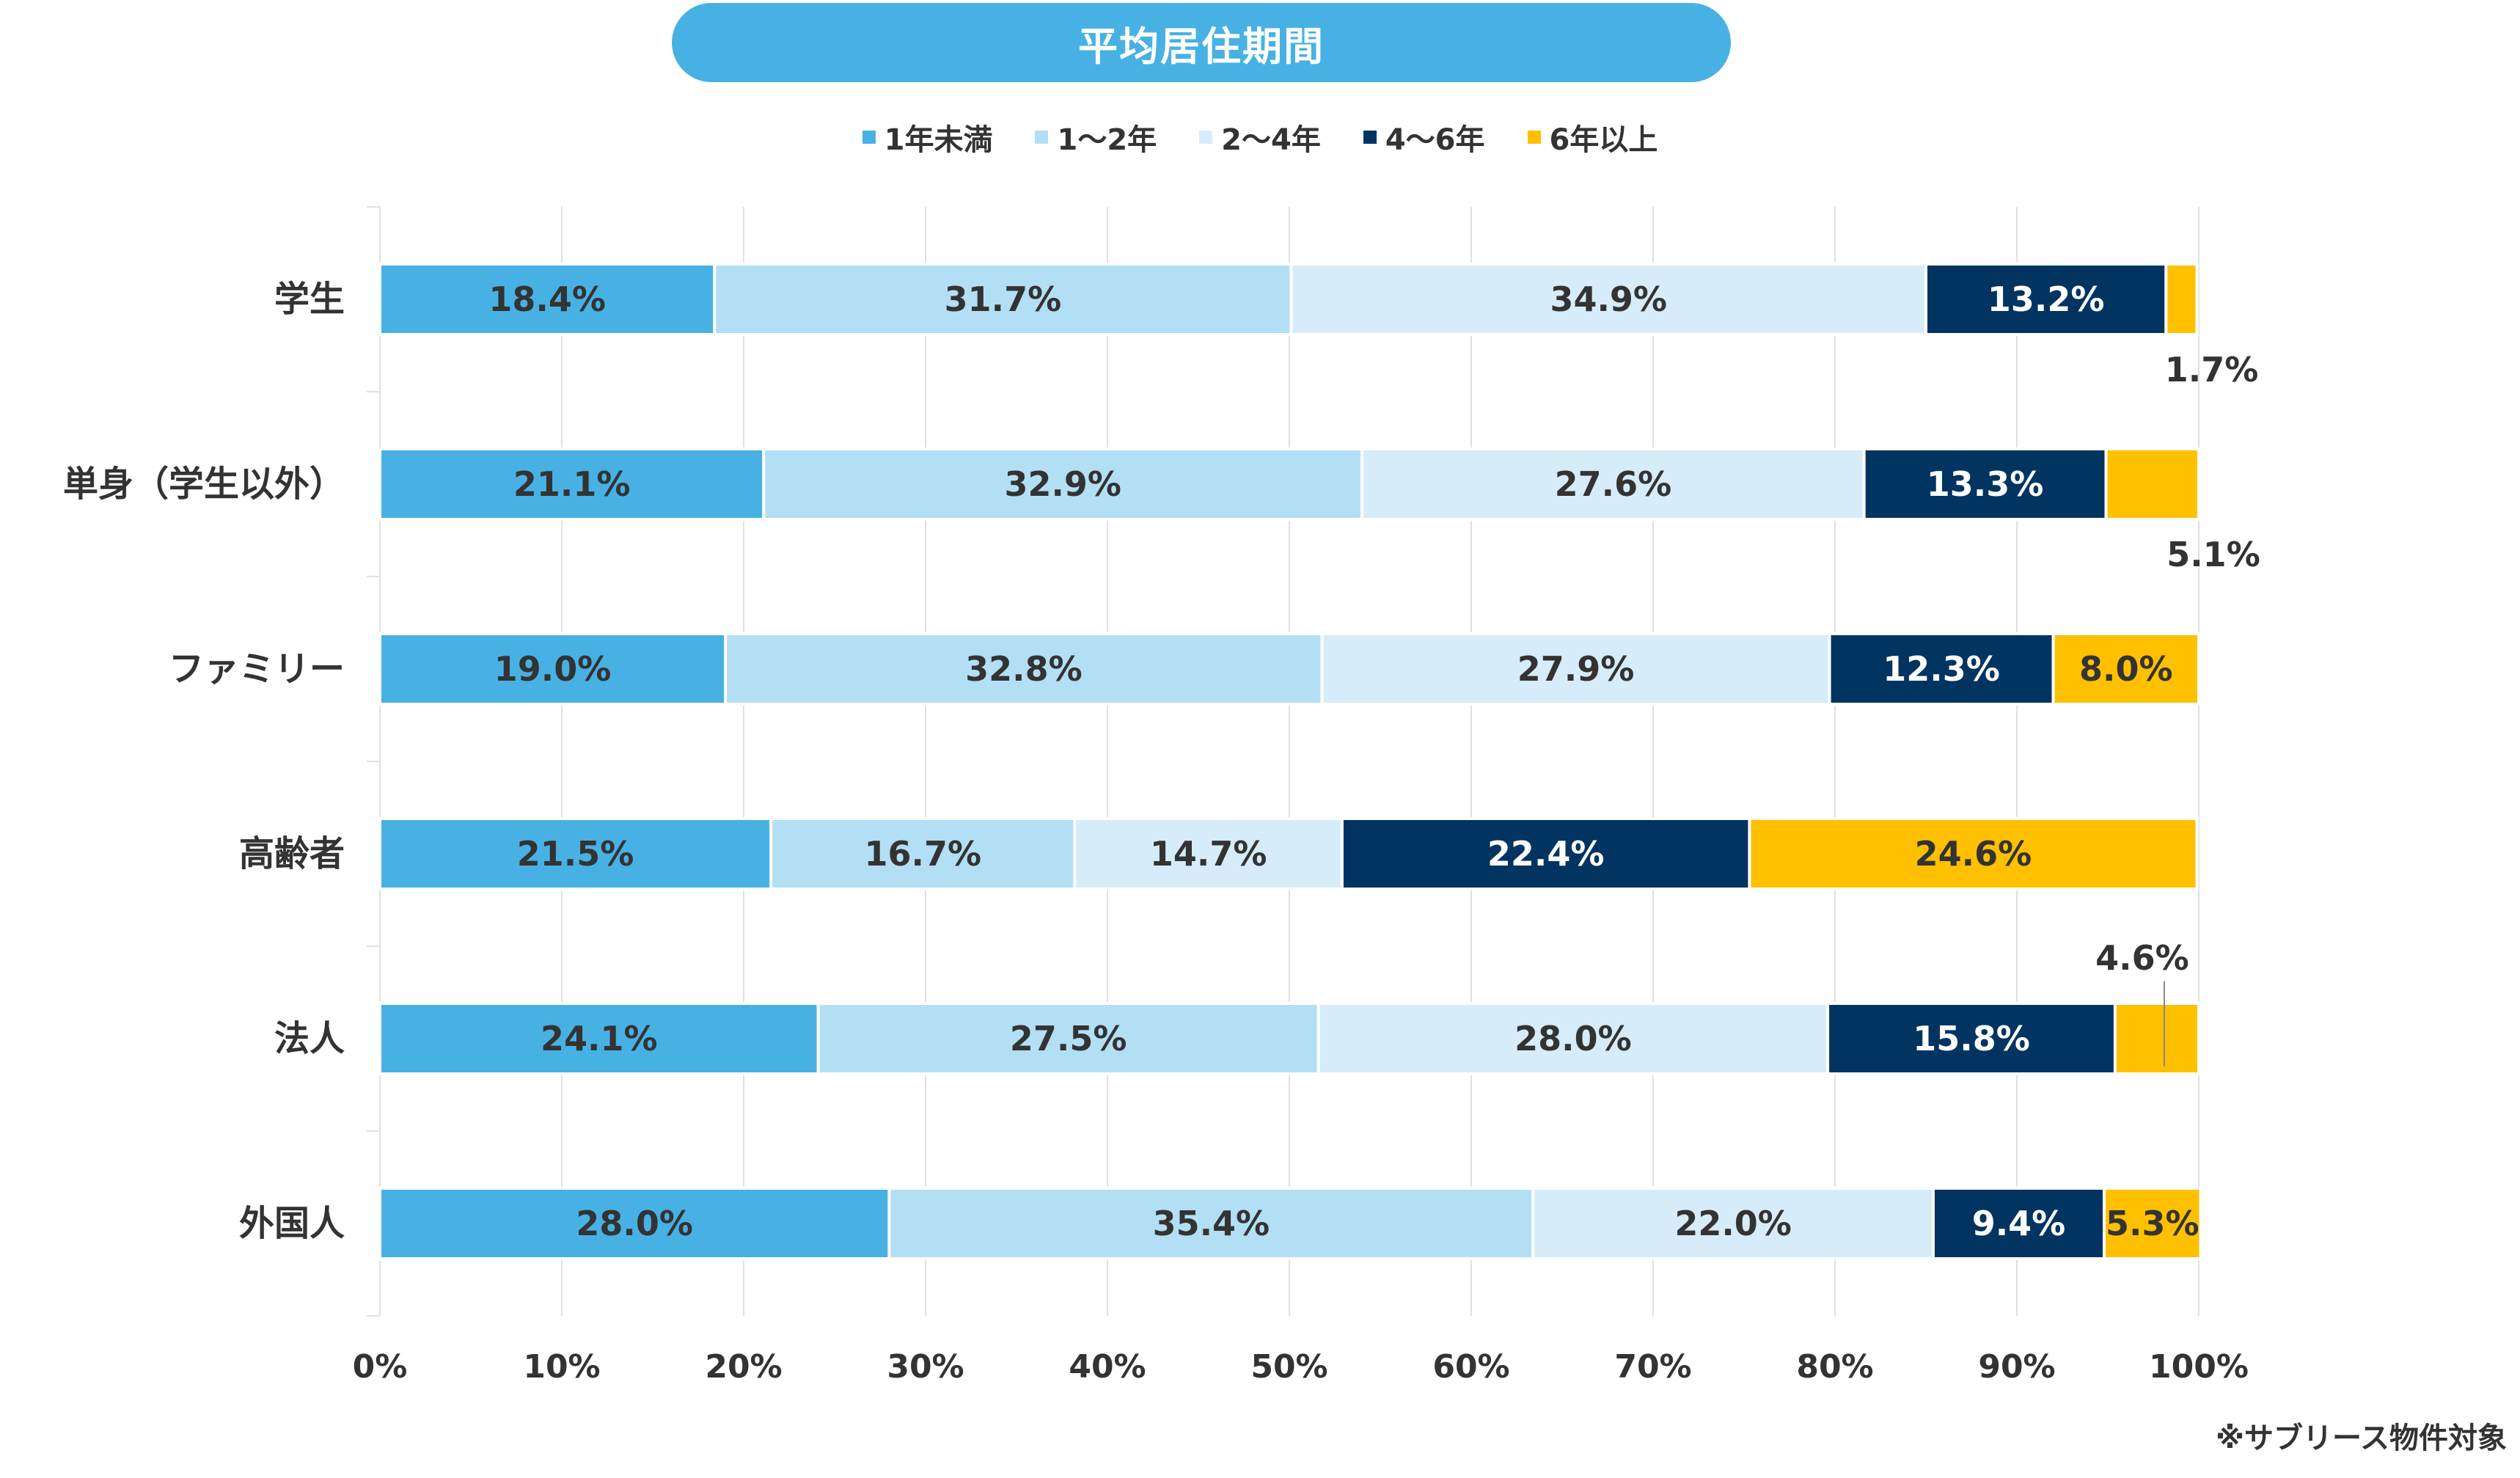  Describe the element at coordinates (561, 1367) in the screenshot. I see `x-tick-label: 10%` at that location.